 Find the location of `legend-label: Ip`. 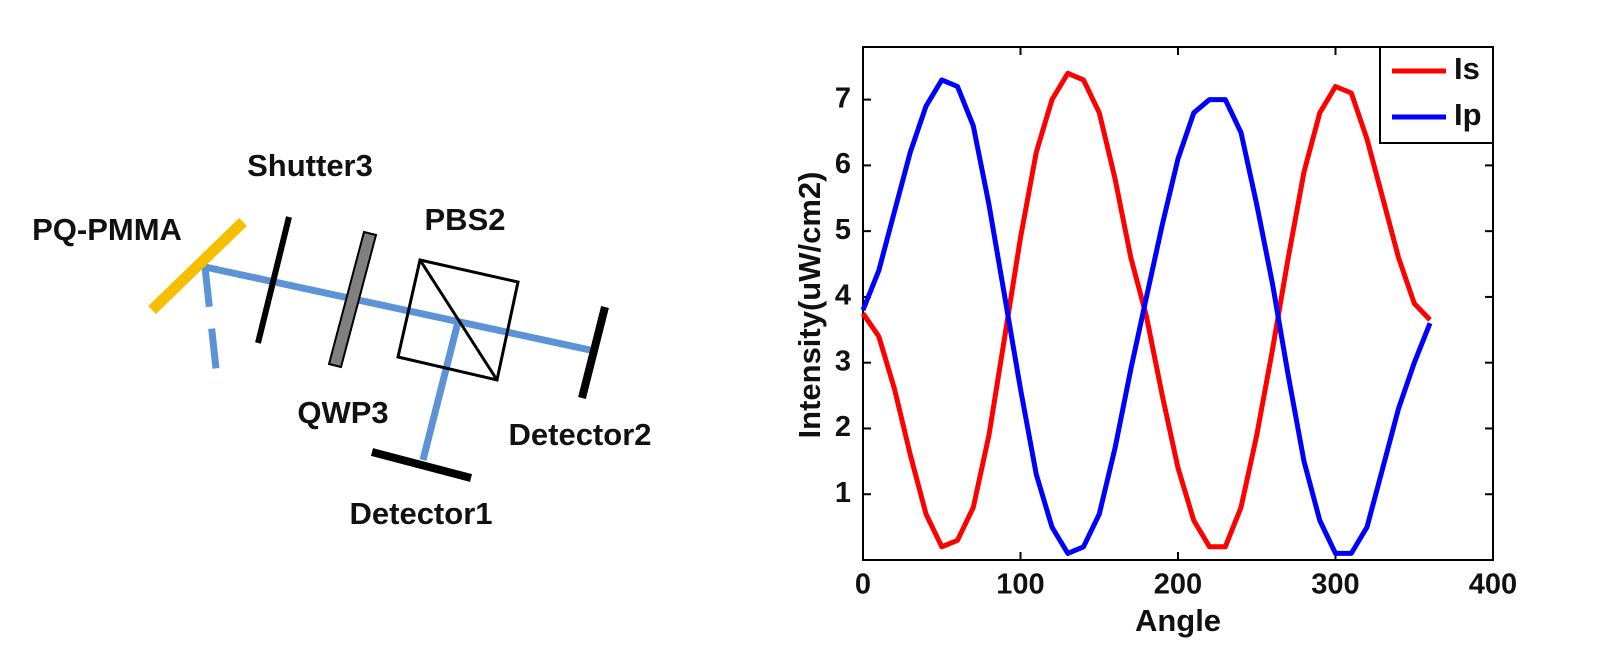

legend-label: Ip is located at coordinates (1468, 114).